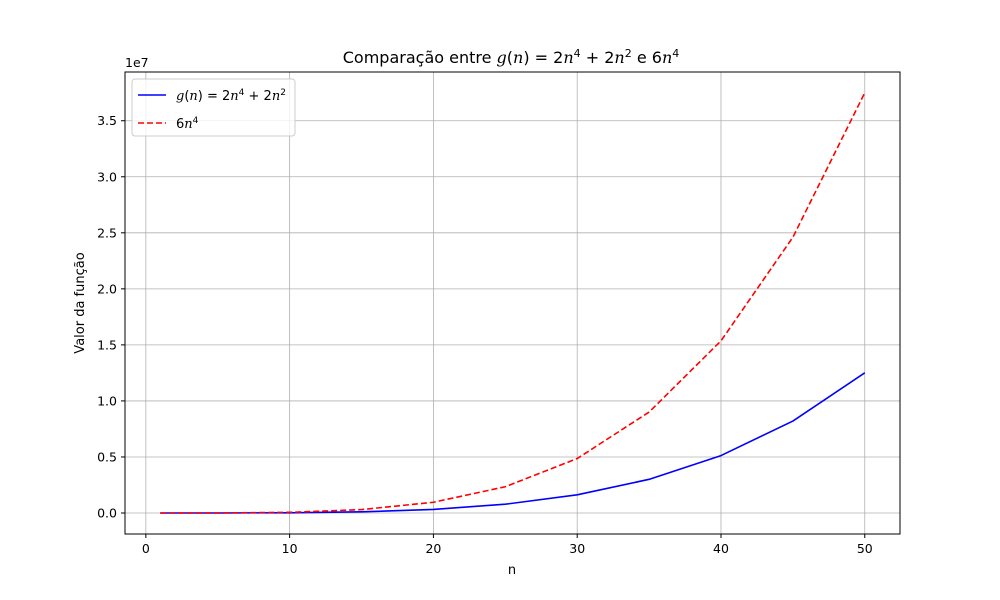  I want to click on chart-title: Comparação entre g(n) = 2n4 + 2n2 e 6n4, so click(511, 57).